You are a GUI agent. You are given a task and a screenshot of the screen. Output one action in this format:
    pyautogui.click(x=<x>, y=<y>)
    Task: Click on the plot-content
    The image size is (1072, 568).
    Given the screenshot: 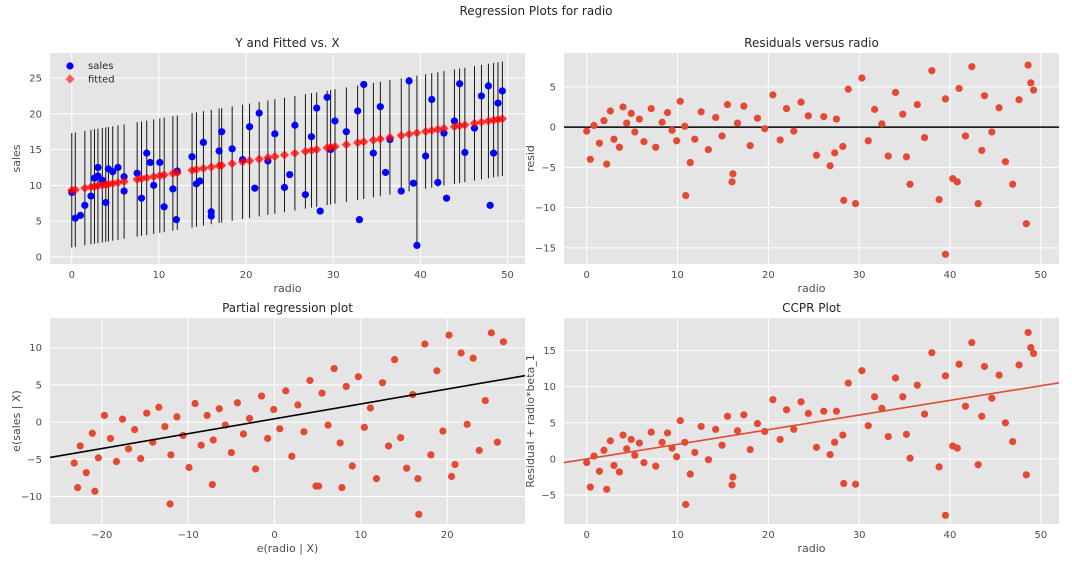 What is the action you would take?
    pyautogui.click(x=287, y=423)
    